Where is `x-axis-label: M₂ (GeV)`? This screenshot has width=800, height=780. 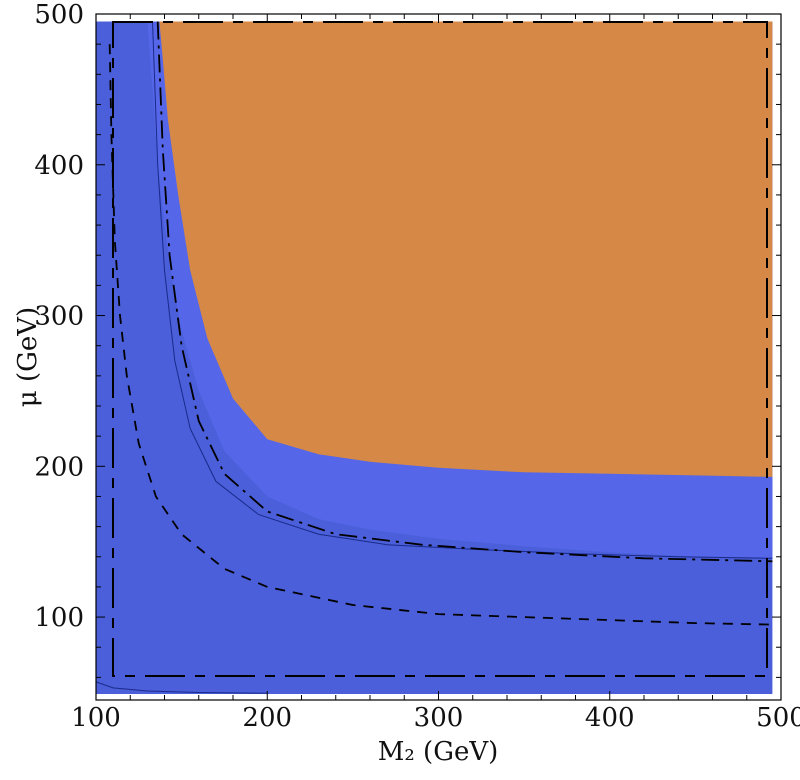
x-axis-label: M₂ (GeV) is located at coordinates (438, 752).